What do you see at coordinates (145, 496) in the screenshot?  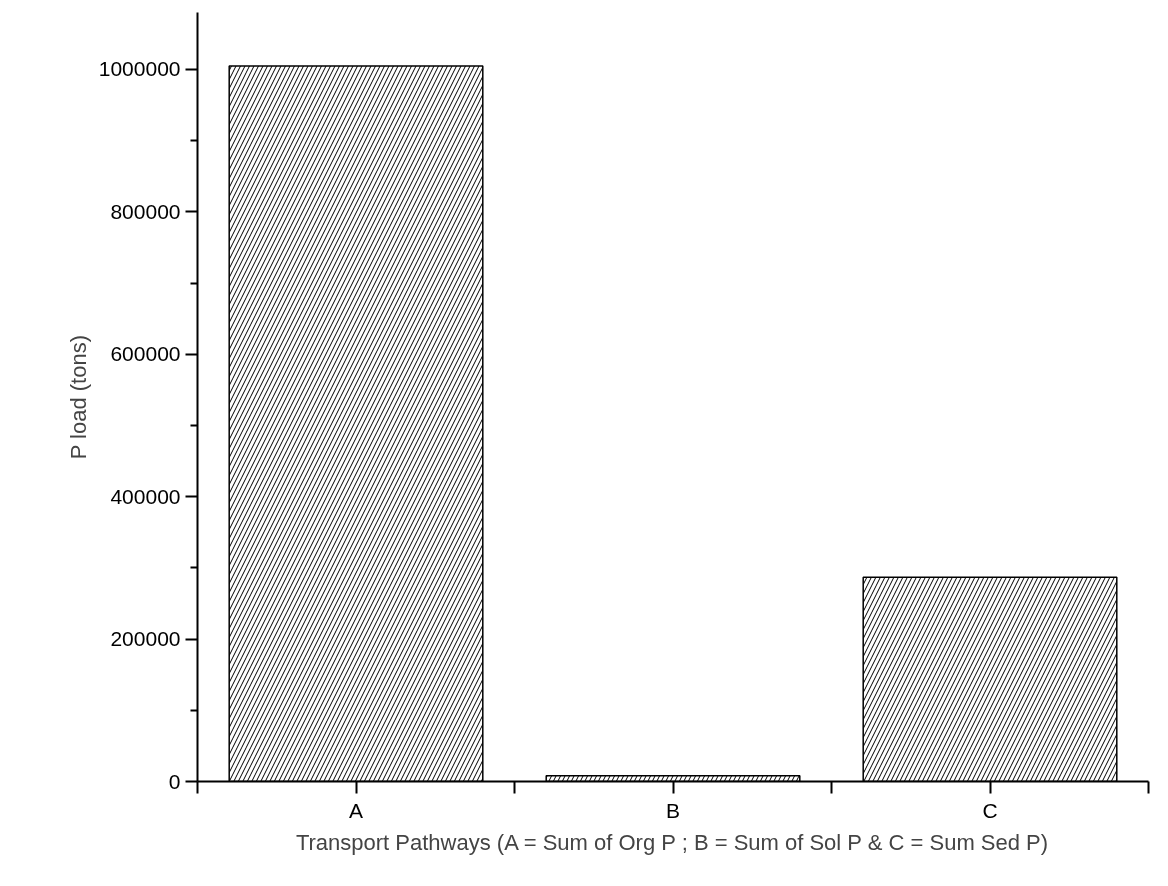 I see `y-tick-label: 400000` at bounding box center [145, 496].